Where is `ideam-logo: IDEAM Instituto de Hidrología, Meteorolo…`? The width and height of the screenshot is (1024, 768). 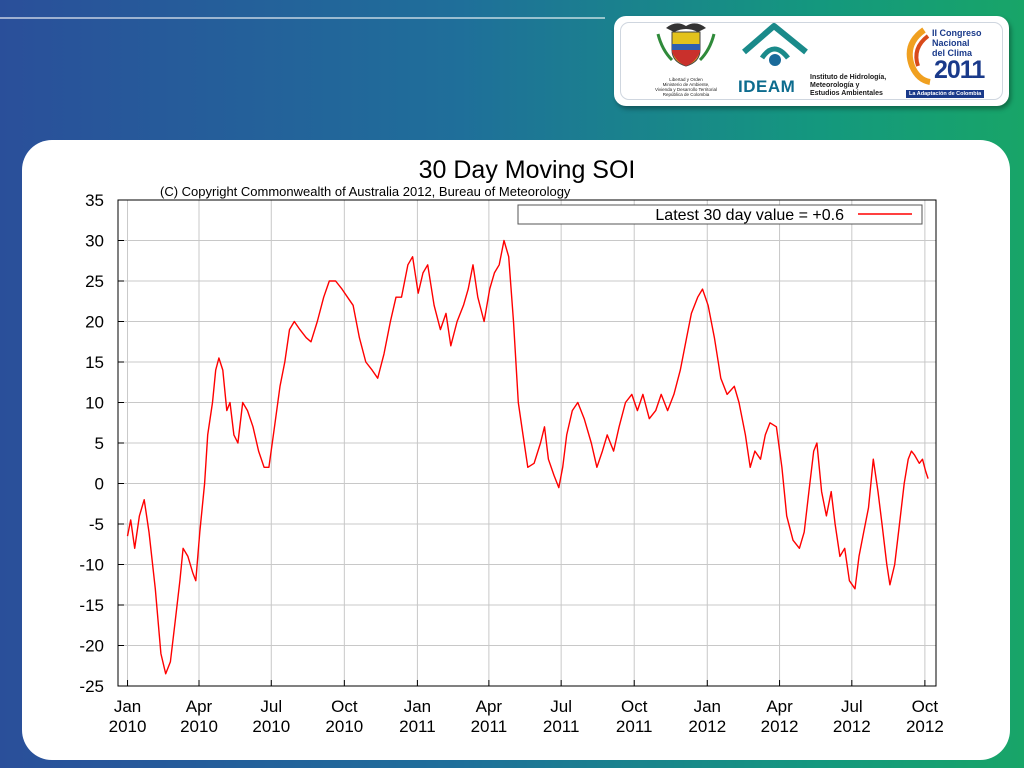 ideam-logo: IDEAM Instituto de Hidrología, Meteorolo… is located at coordinates (816, 61).